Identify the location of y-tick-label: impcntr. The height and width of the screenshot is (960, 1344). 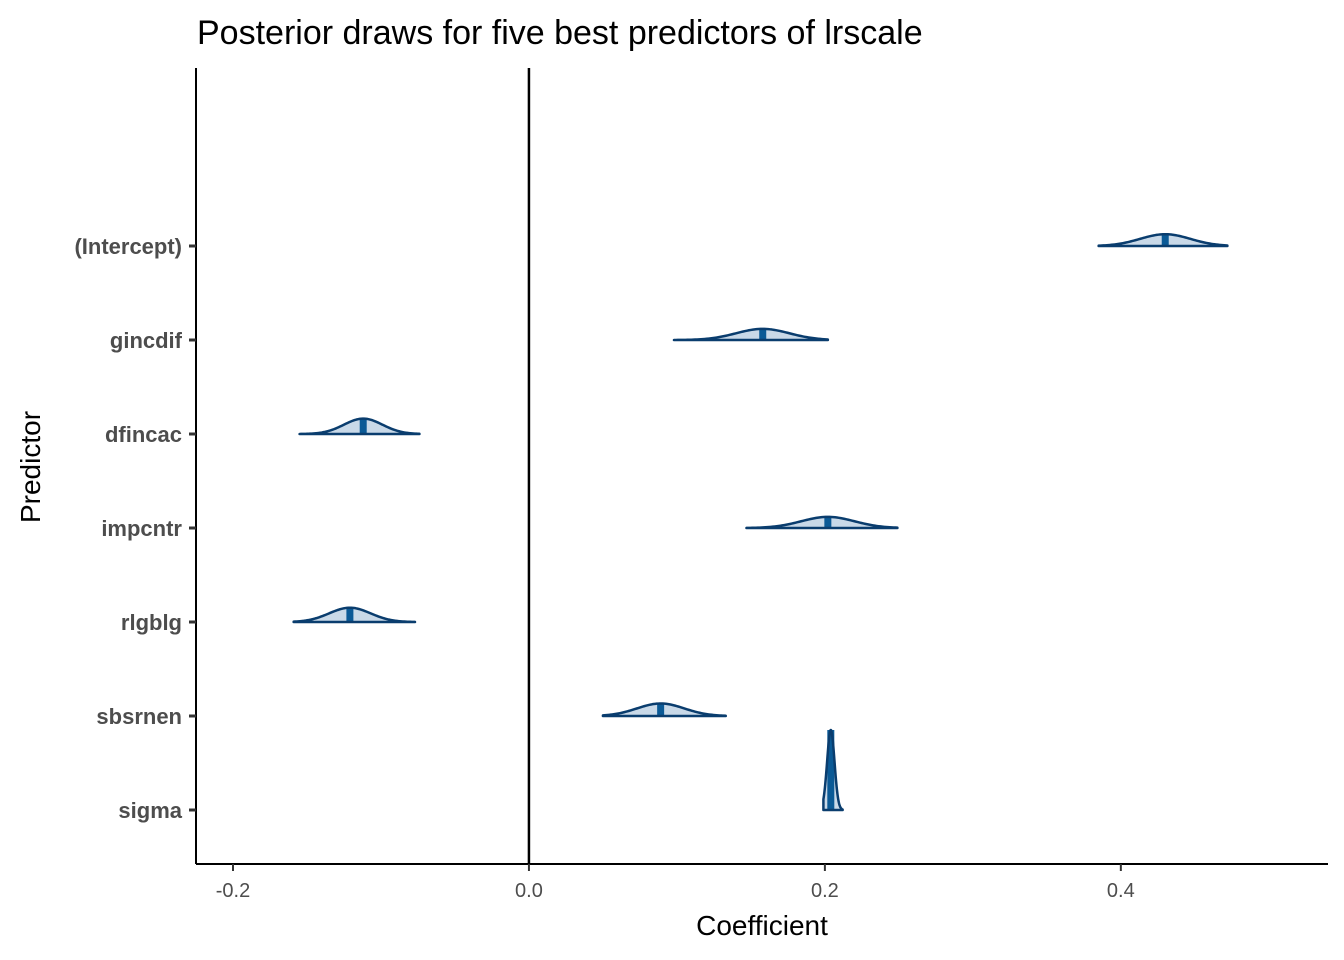
(141, 528).